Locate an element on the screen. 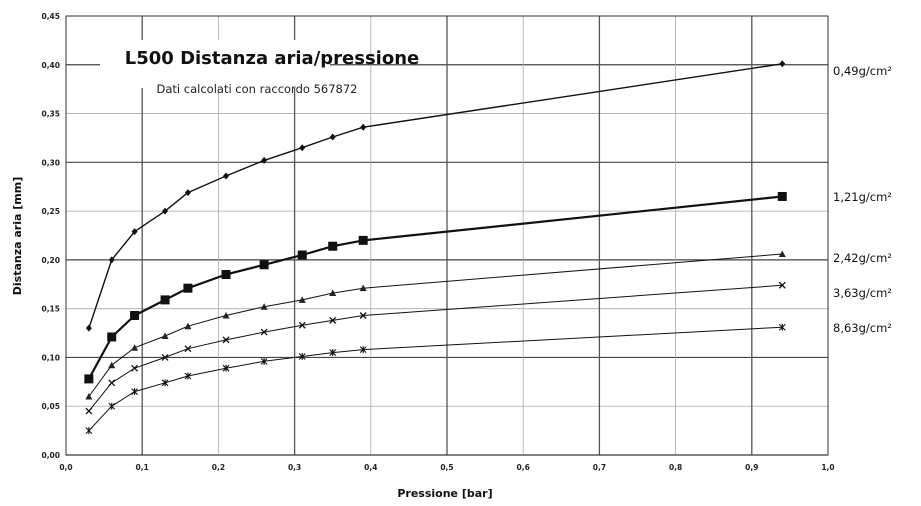  y-tick-label: 0,15 is located at coordinates (50, 309).